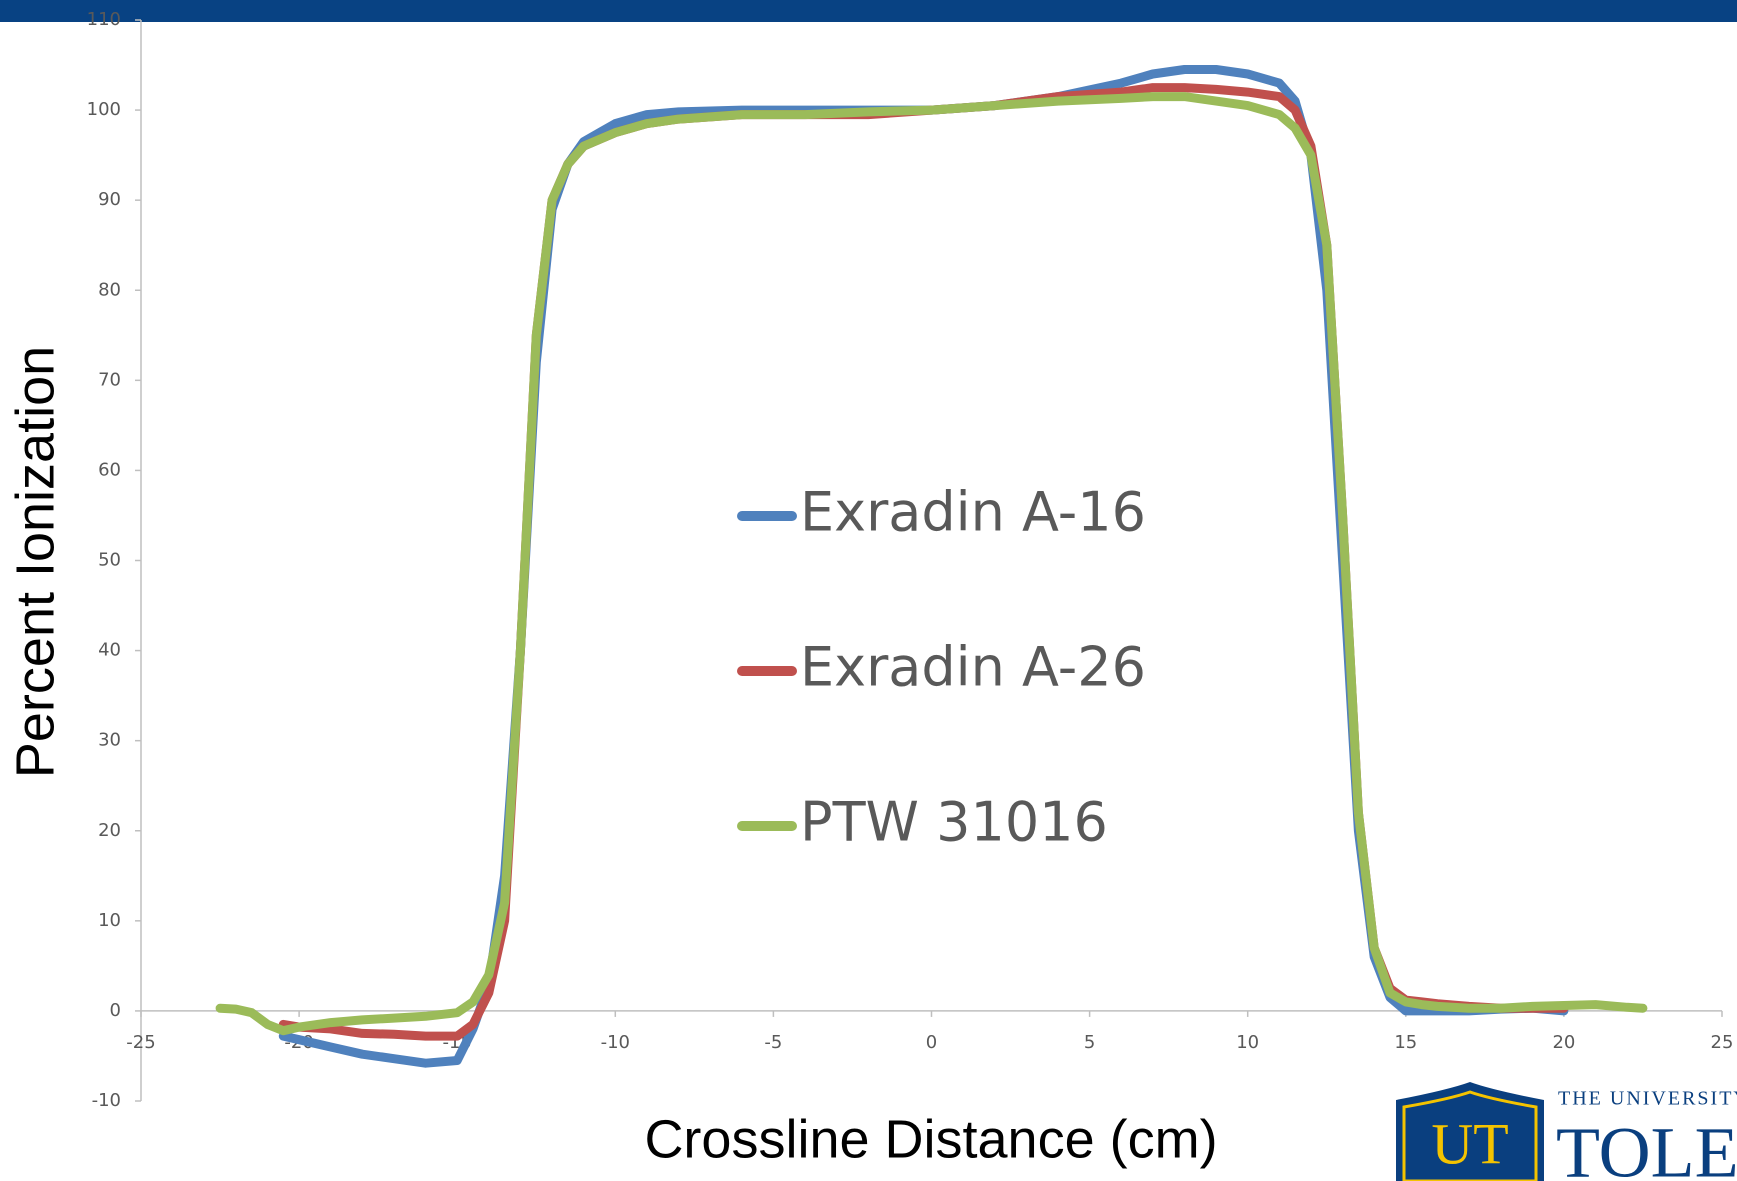  What do you see at coordinates (615, 1042) in the screenshot?
I see `x-tick-label: -10` at bounding box center [615, 1042].